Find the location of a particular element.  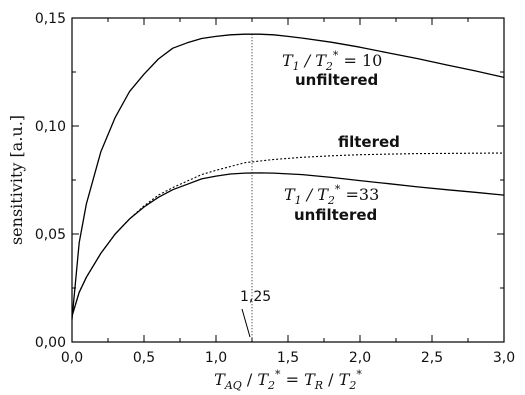

x-tick-label: 2,0 is located at coordinates (360, 358).